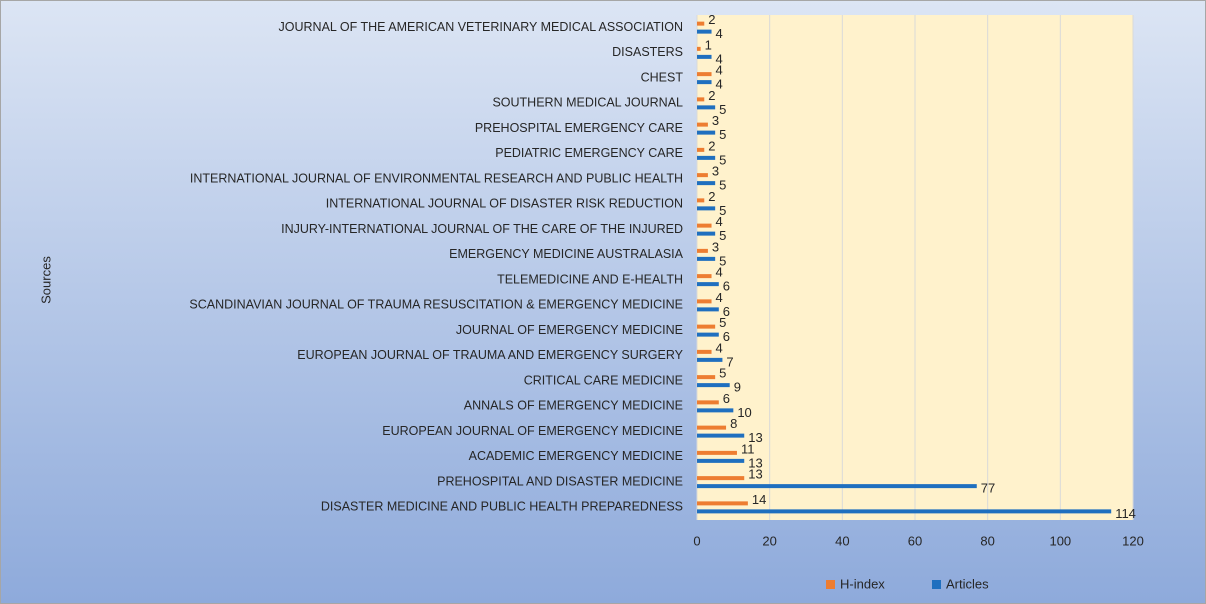 Image resolution: width=1206 pixels, height=604 pixels. Describe the element at coordinates (967, 583) in the screenshot. I see `legend-label: Articles` at that location.